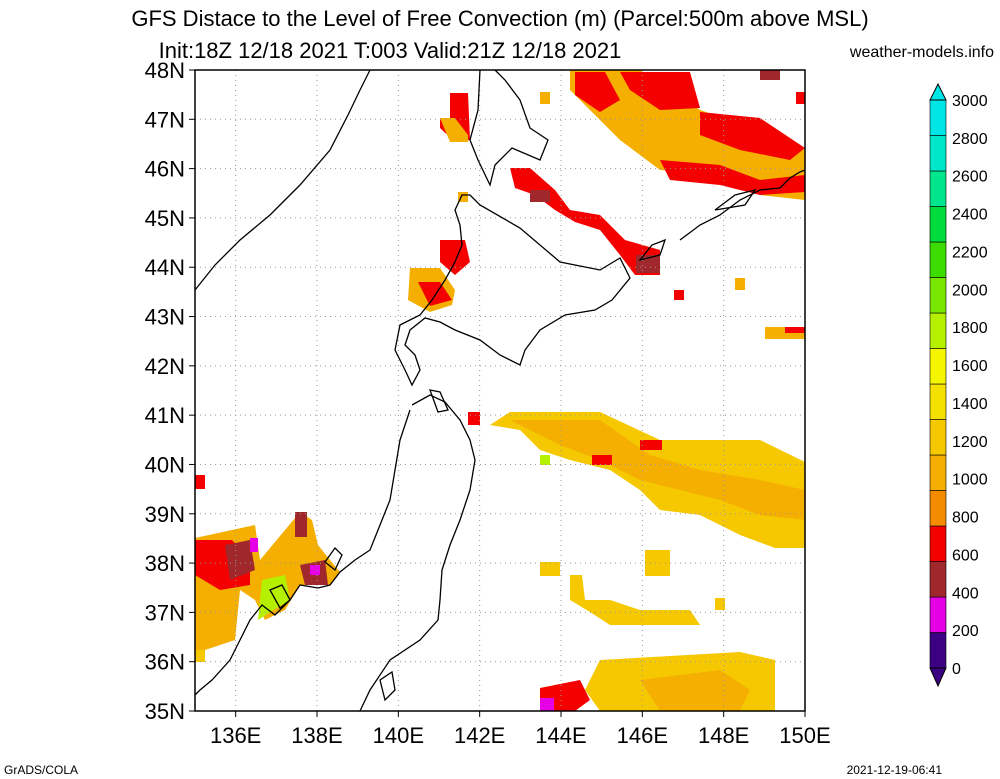 This screenshot has width=1000, height=779. What do you see at coordinates (240, 560) in the screenshot?
I see `shade-w-brown` at bounding box center [240, 560].